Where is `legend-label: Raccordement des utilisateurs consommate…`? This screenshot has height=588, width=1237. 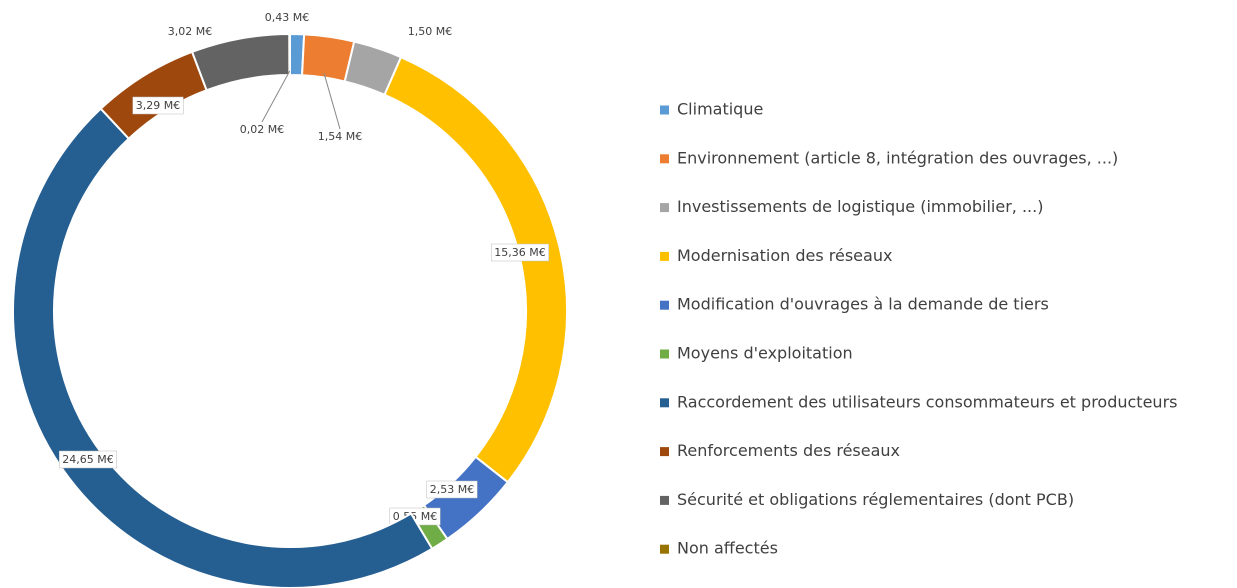 legend-label: Raccordement des utilisateurs consommate… is located at coordinates (927, 401).